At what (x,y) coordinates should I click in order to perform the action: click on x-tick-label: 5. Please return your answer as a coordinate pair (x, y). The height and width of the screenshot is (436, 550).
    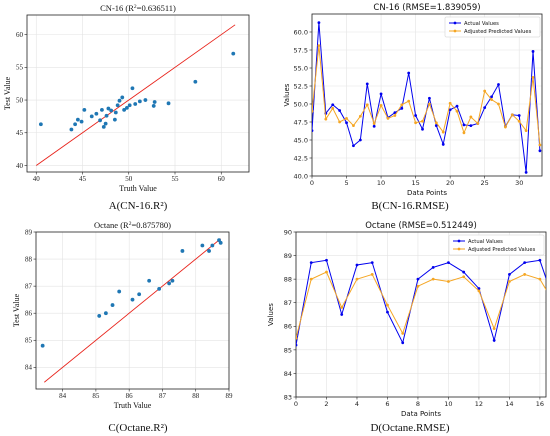
    Looking at the image, I should click on (346, 183).